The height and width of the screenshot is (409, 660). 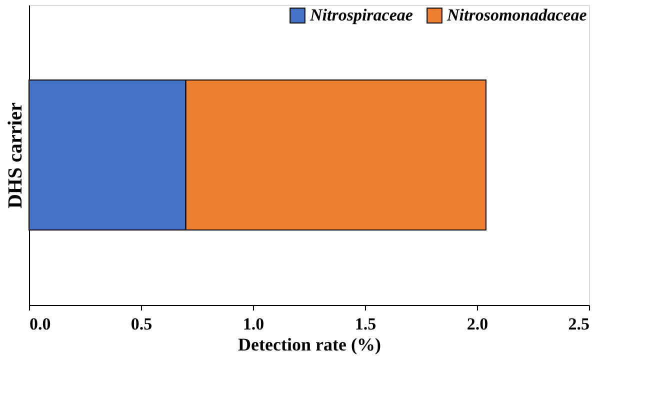 What do you see at coordinates (477, 324) in the screenshot?
I see `x-tick-label: 2.0` at bounding box center [477, 324].